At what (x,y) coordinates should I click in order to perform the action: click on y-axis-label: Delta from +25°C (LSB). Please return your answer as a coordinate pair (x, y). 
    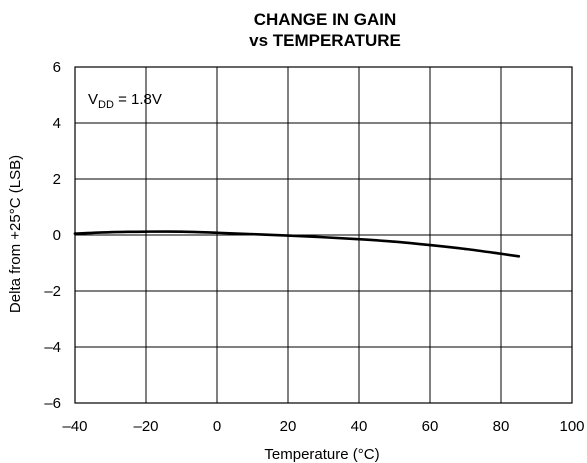
    Looking at the image, I should click on (15, 234).